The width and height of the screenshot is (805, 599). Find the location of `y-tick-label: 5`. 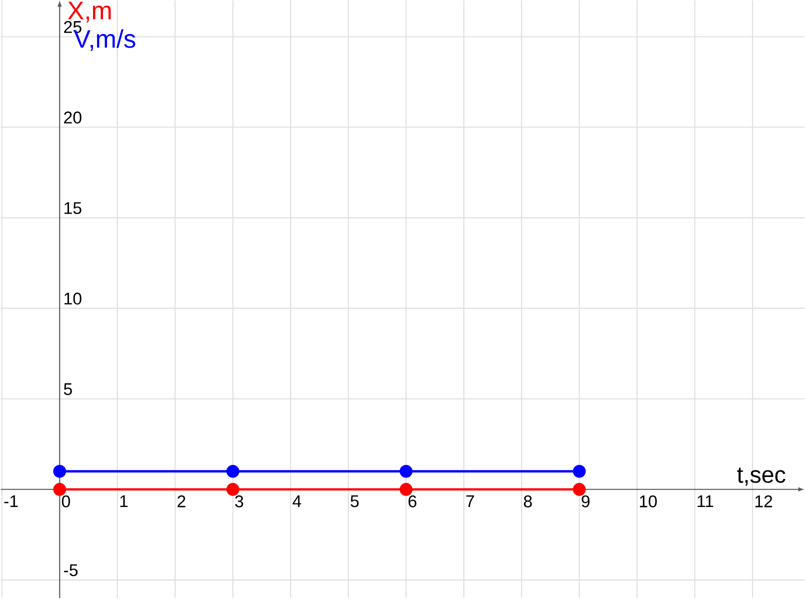

y-tick-label: 5 is located at coordinates (68, 390).